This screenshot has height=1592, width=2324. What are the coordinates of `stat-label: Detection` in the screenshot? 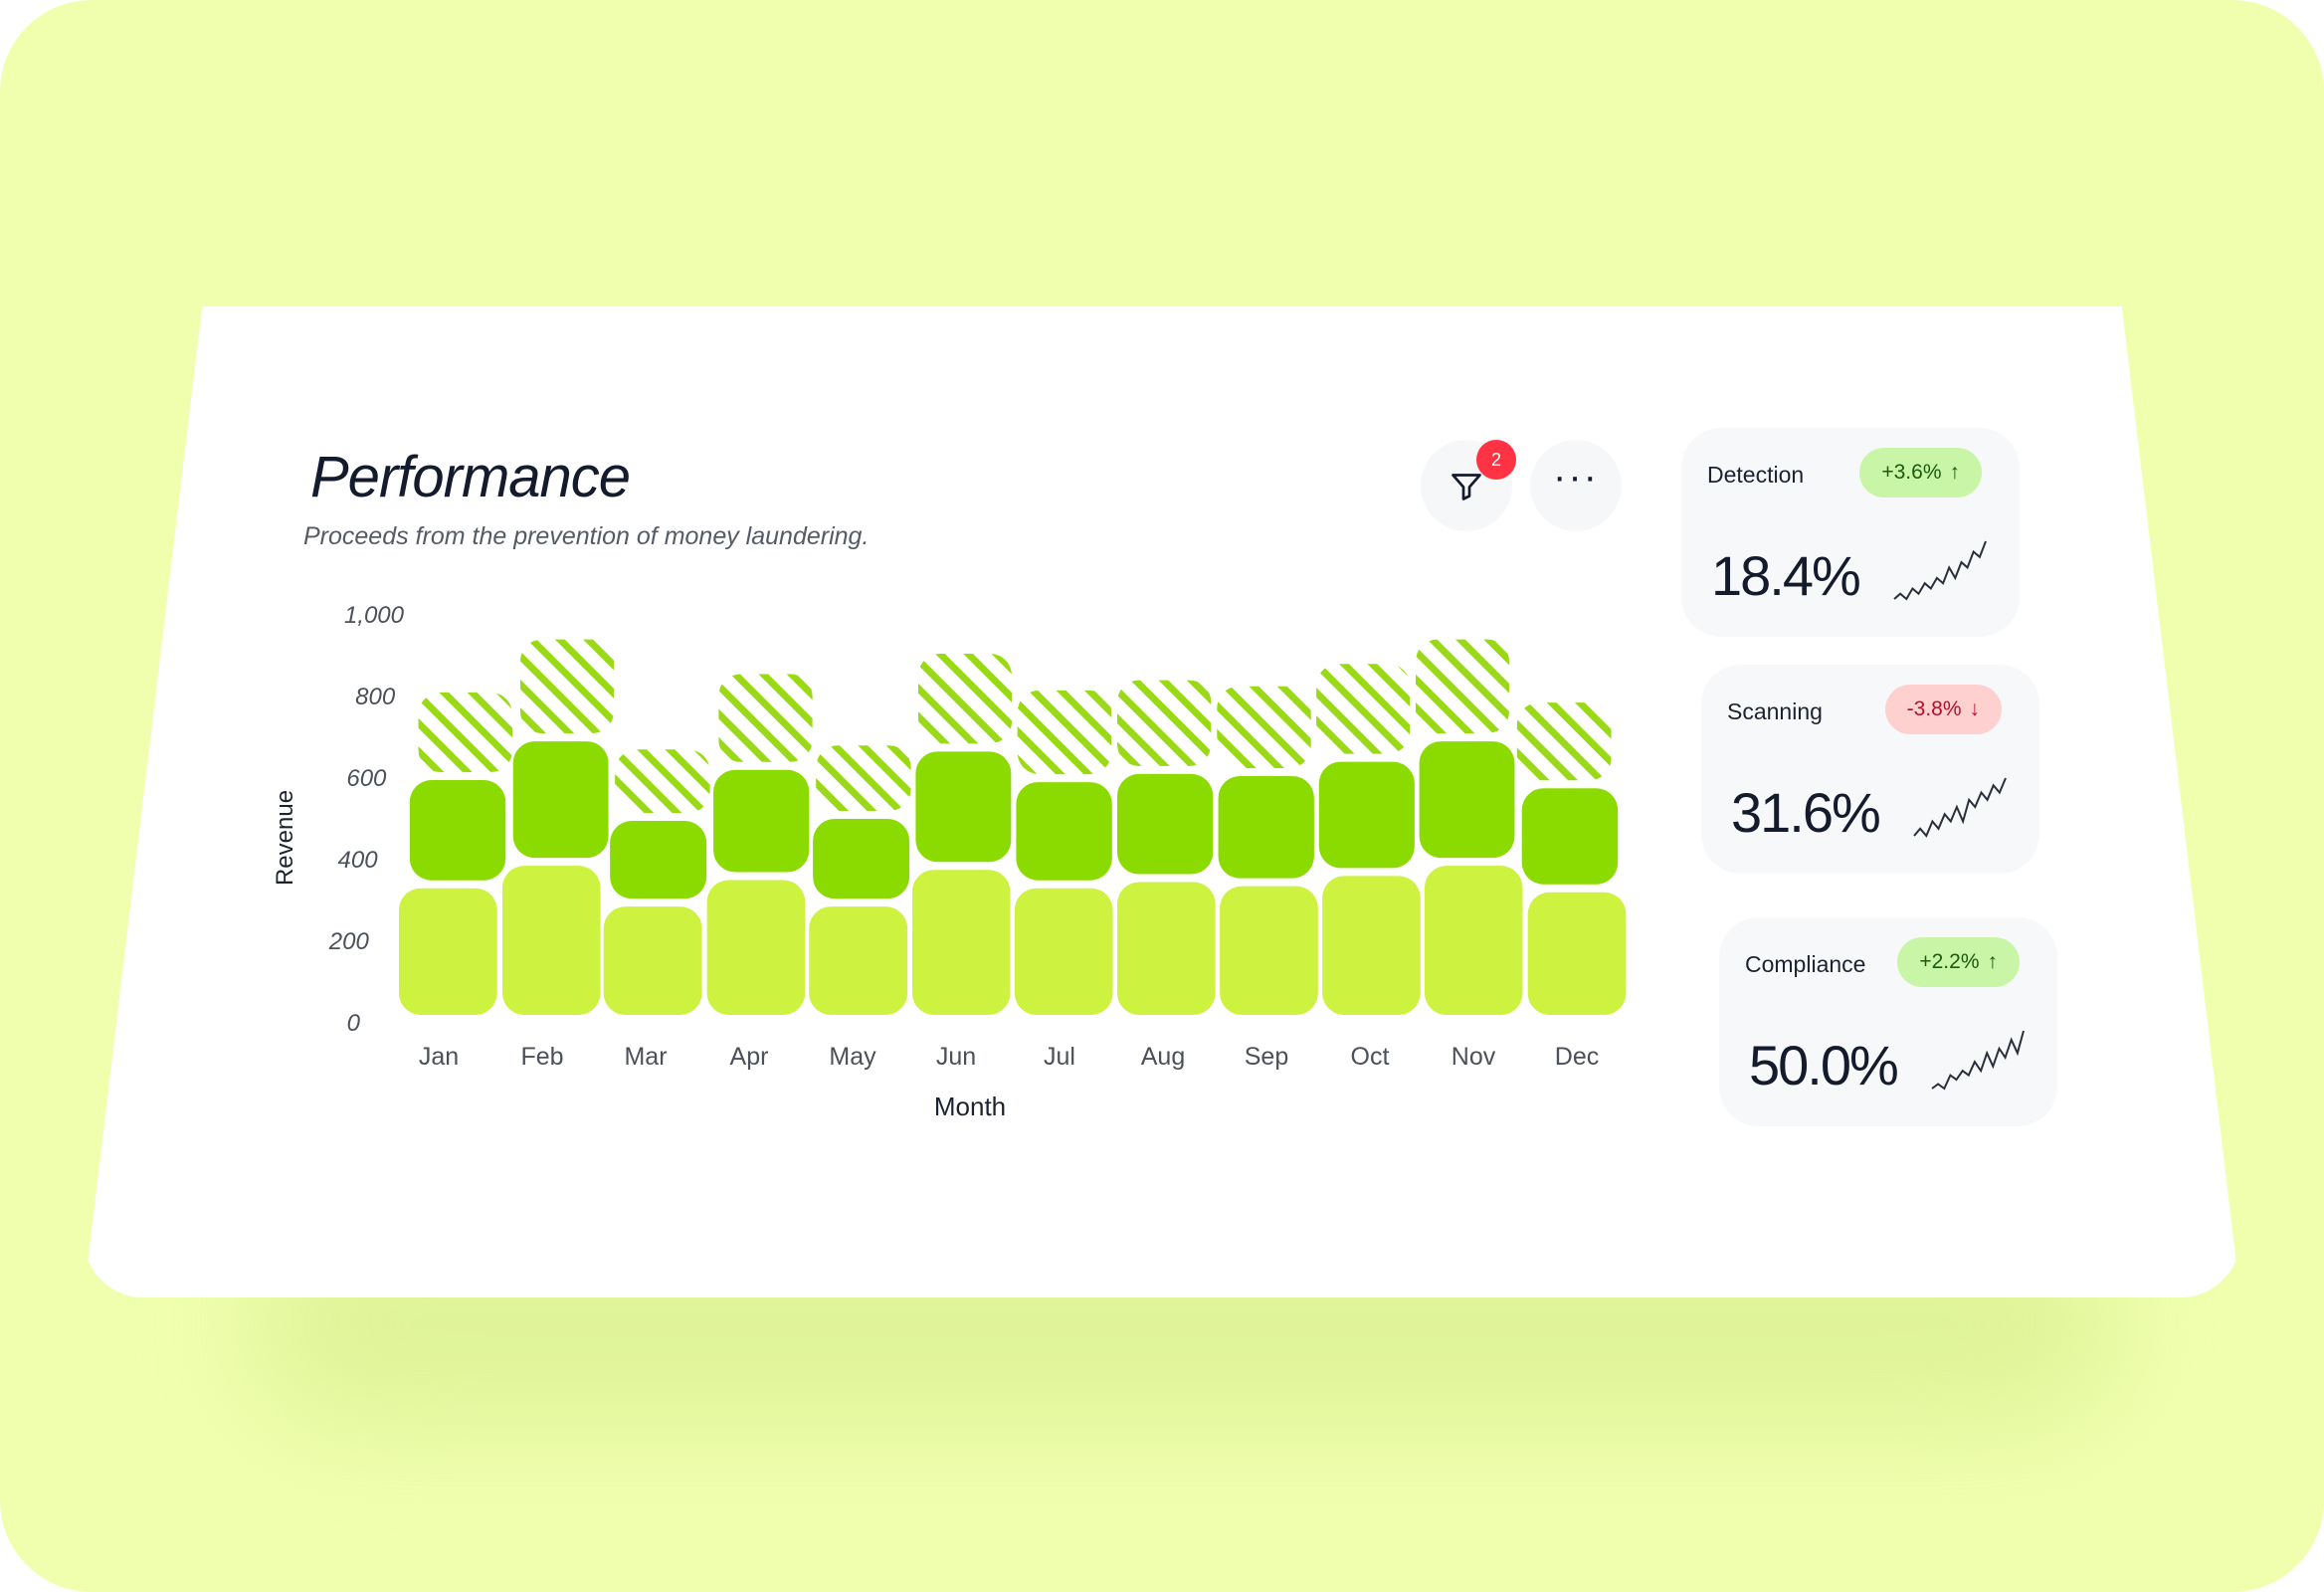 It's located at (1756, 475).